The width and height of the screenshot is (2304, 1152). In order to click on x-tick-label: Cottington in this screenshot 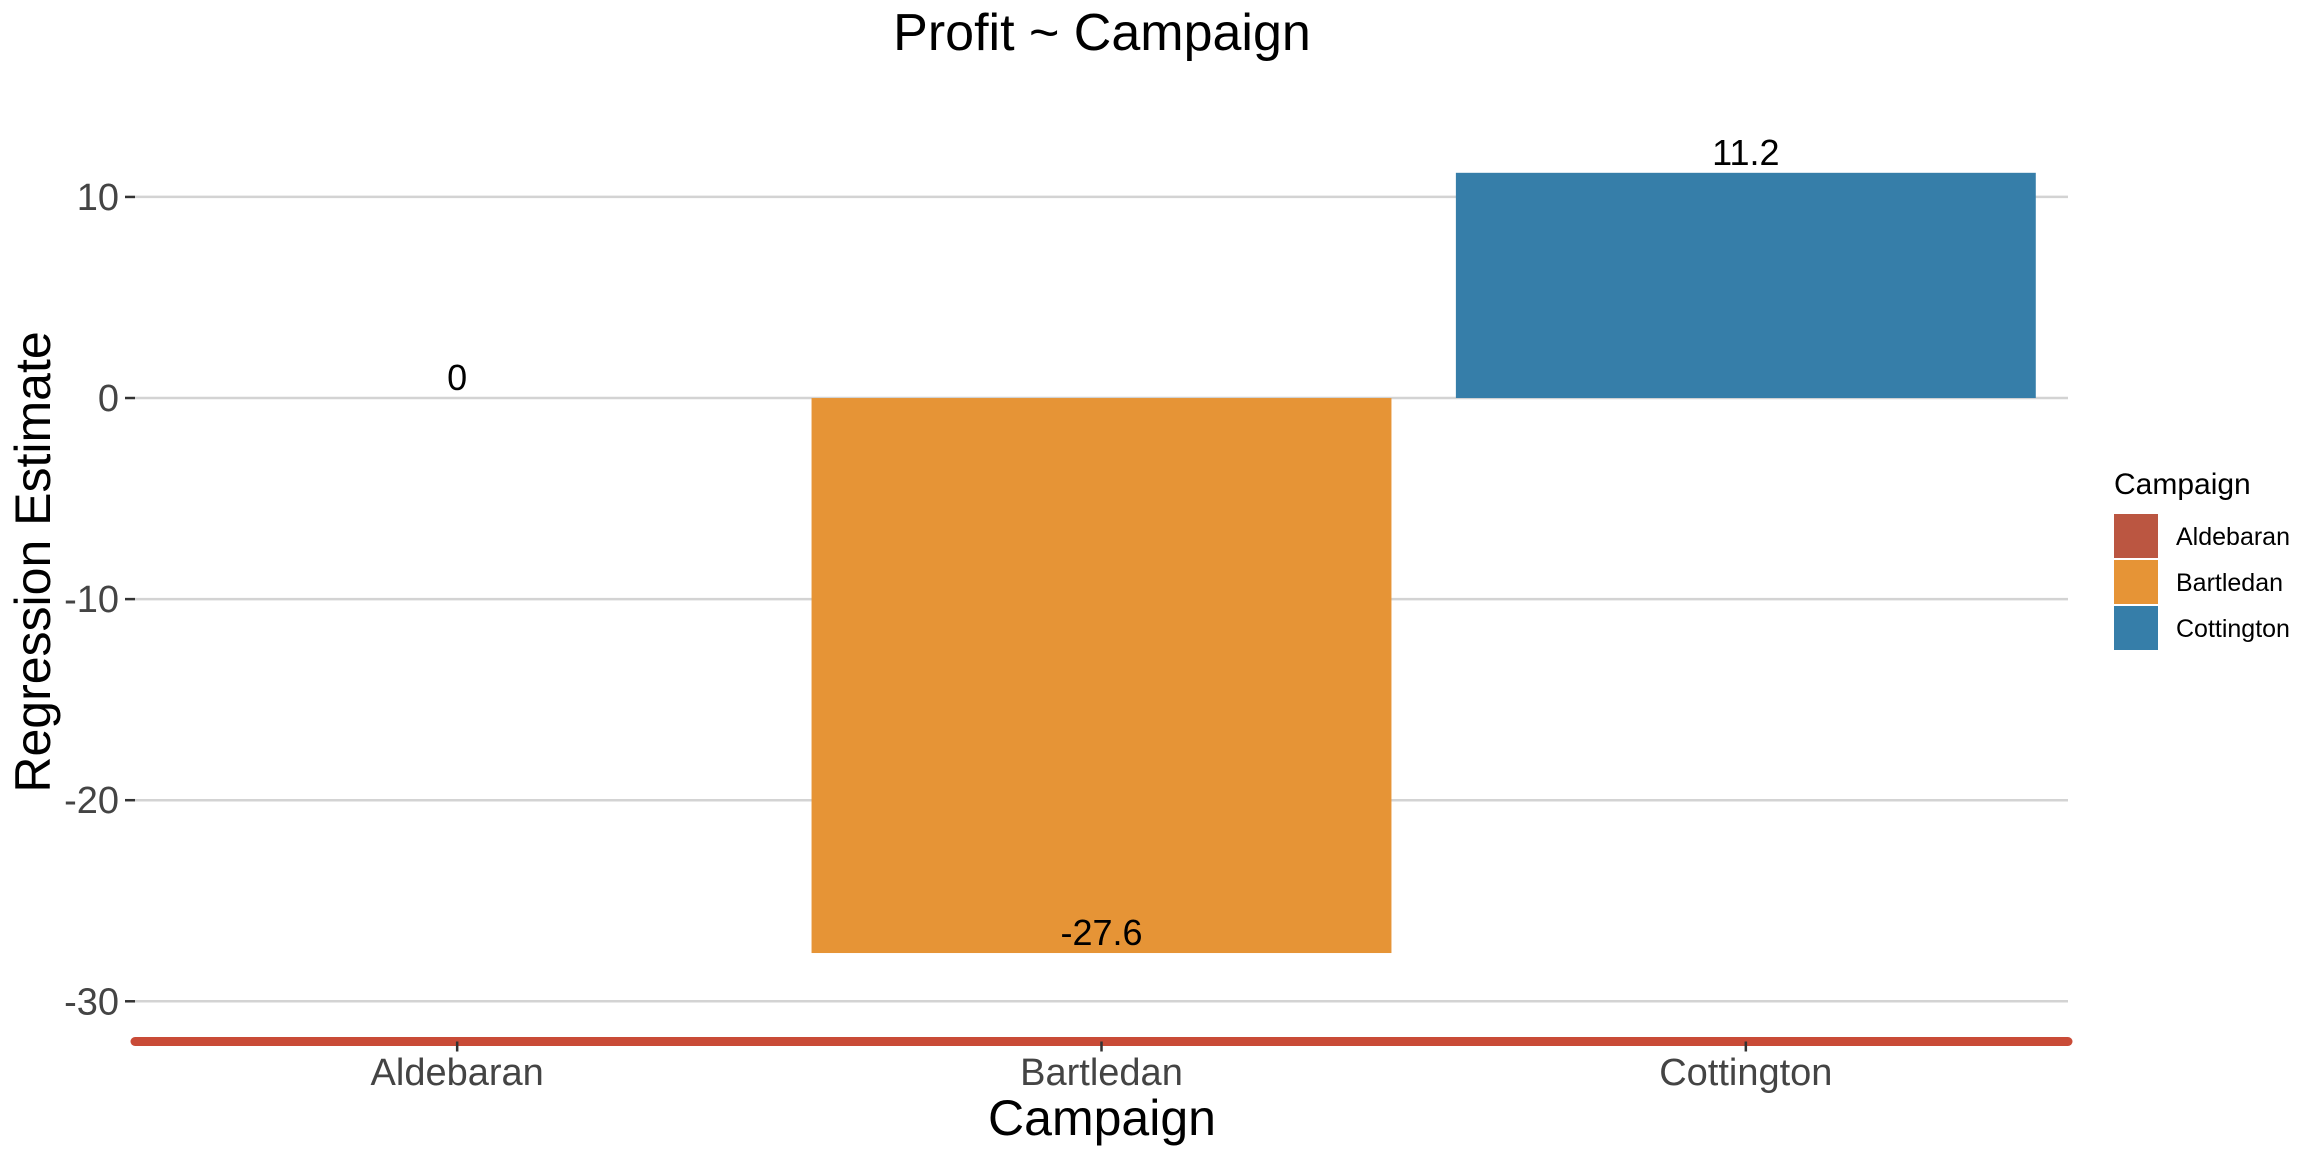, I will do `click(1745, 1073)`.